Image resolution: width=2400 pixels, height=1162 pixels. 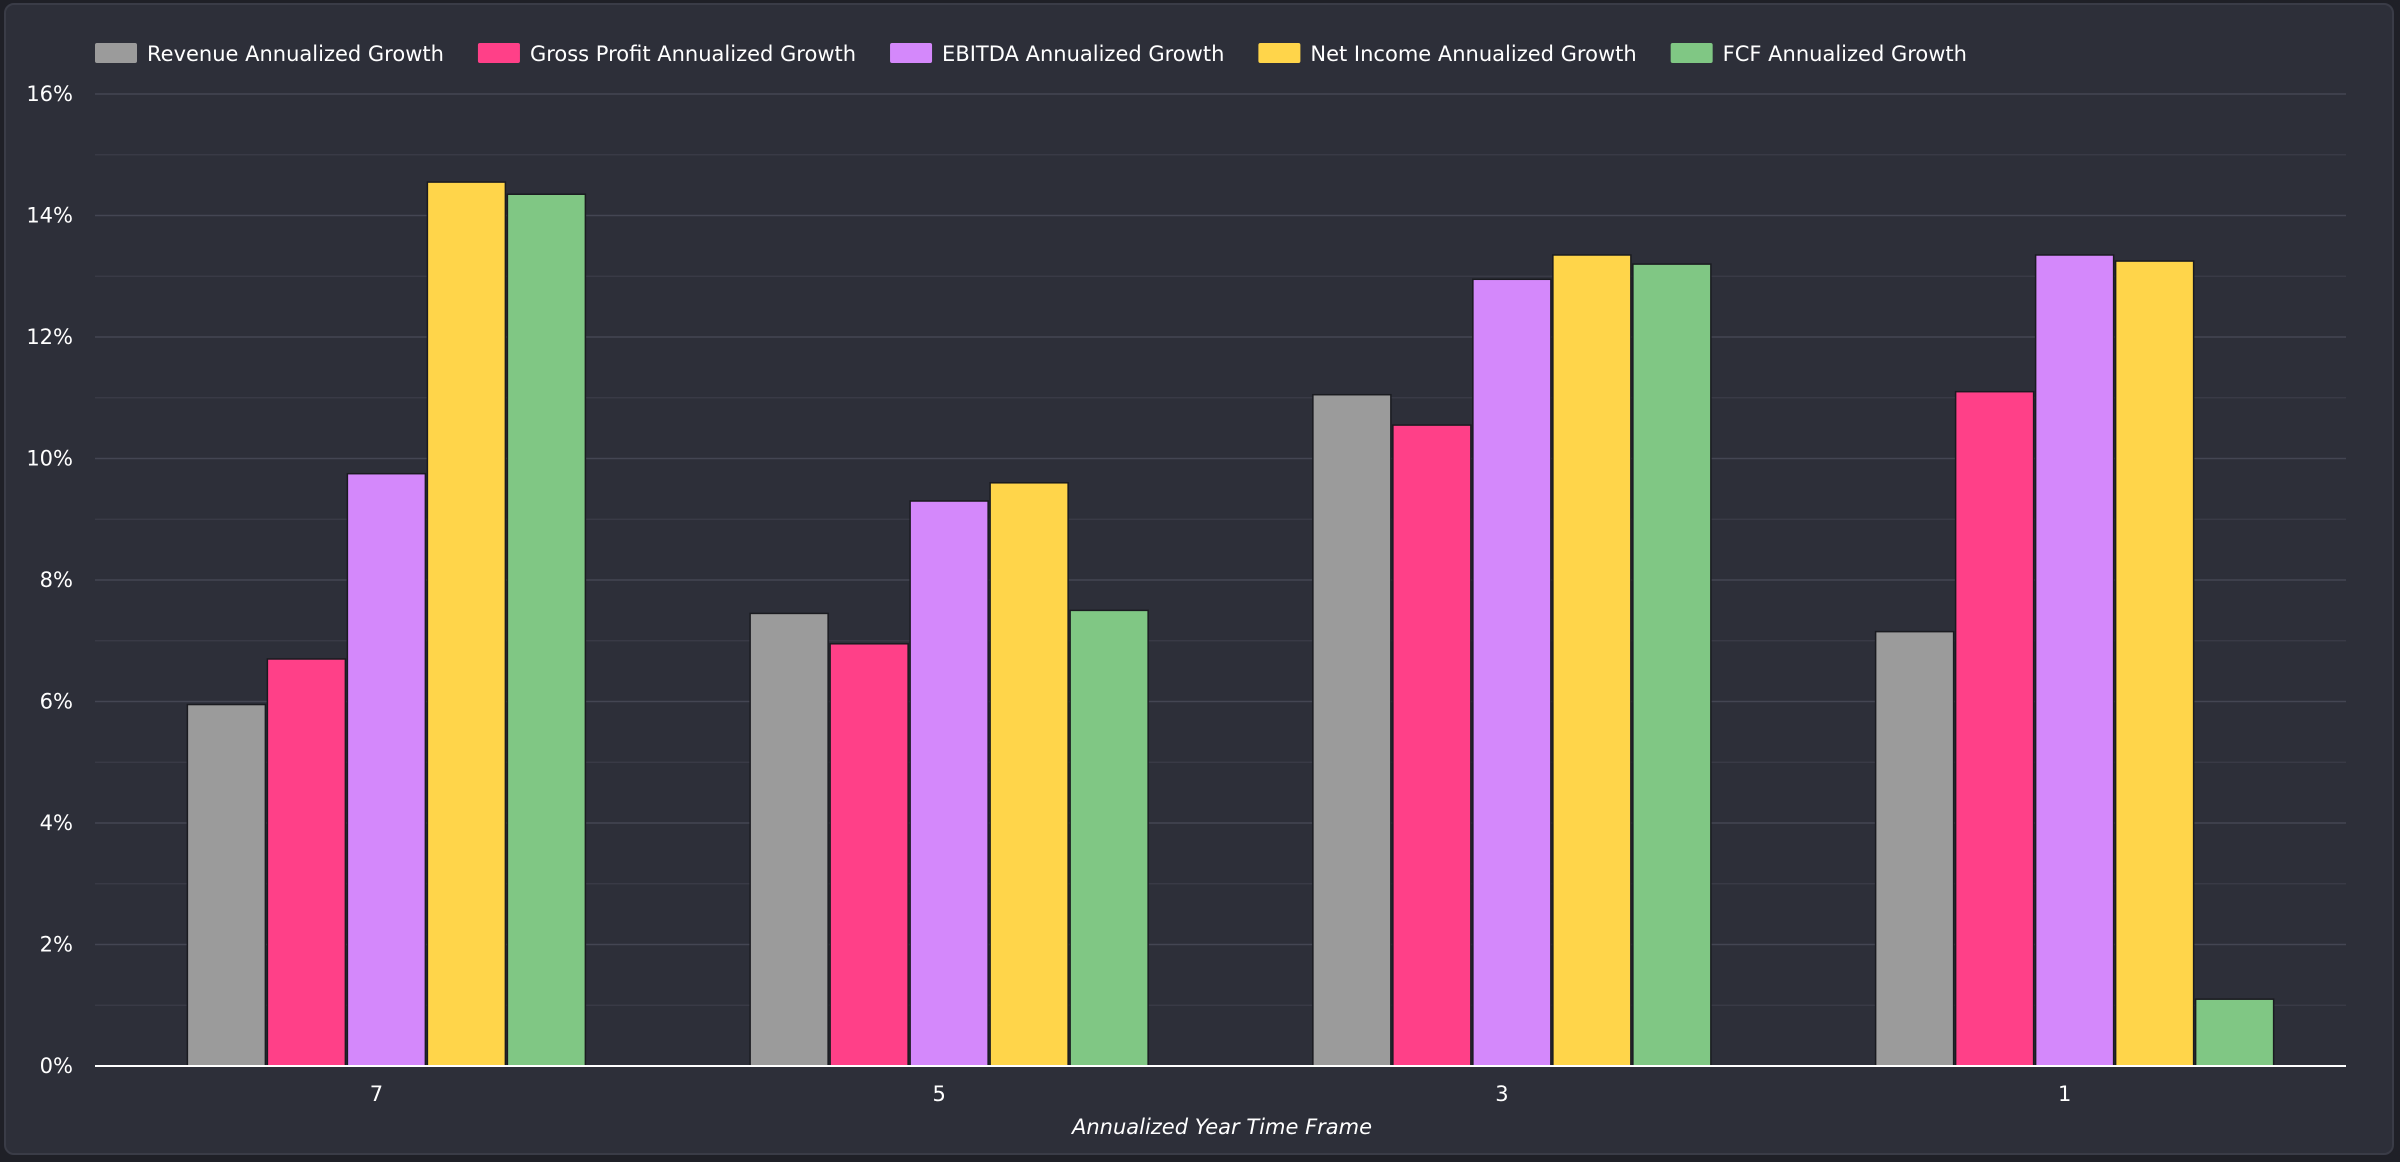 I want to click on y-tick-label: 14%, so click(x=49, y=216).